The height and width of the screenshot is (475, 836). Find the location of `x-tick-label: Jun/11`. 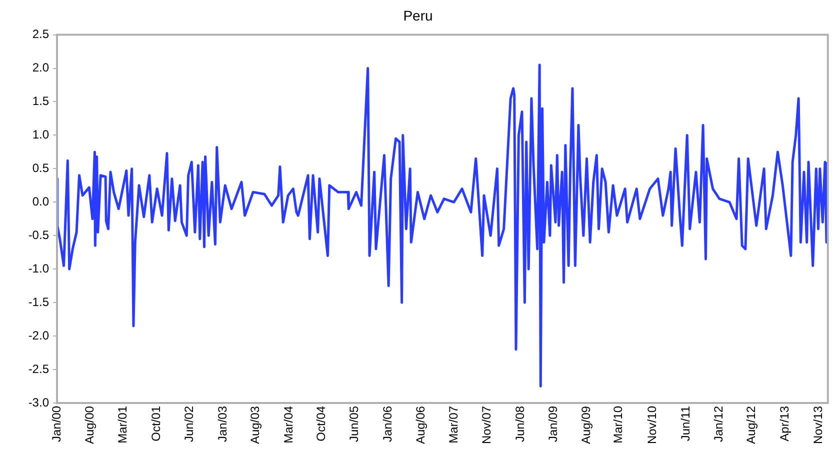

x-tick-label: Jun/11 is located at coordinates (685, 424).